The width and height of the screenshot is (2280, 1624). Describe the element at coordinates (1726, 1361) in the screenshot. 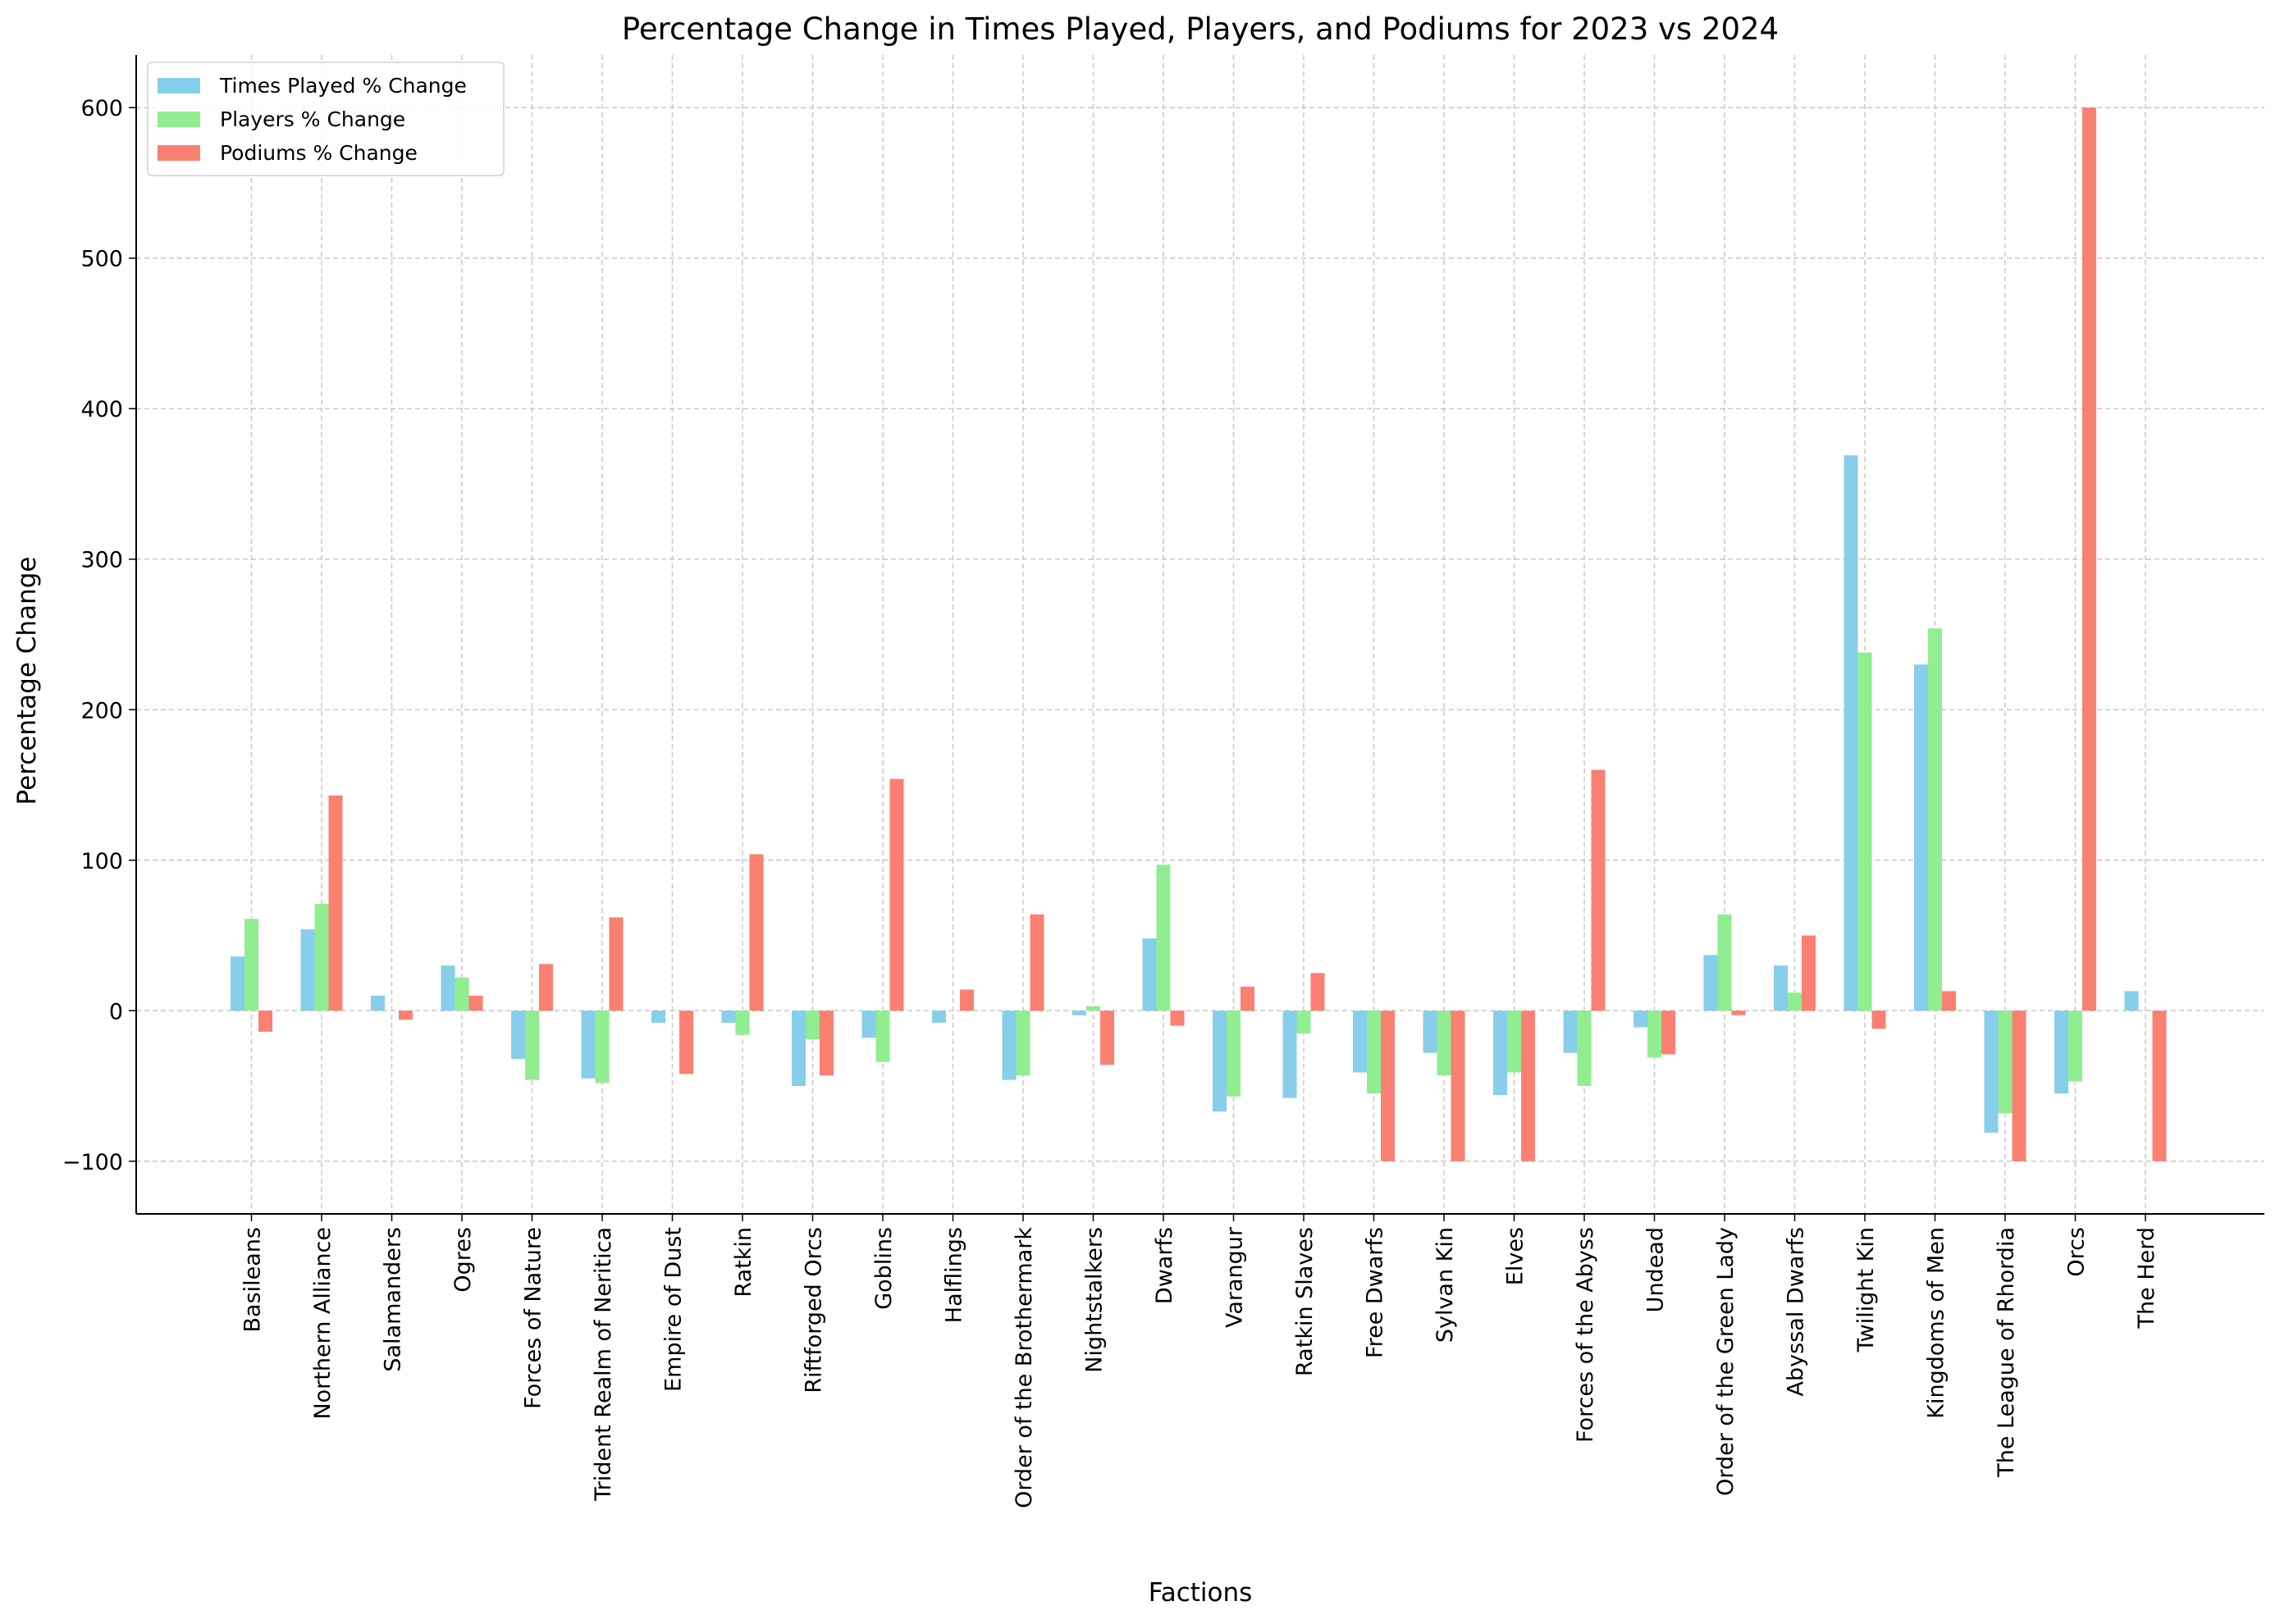

I see `x-tick-label: Order of the Green Lady` at that location.